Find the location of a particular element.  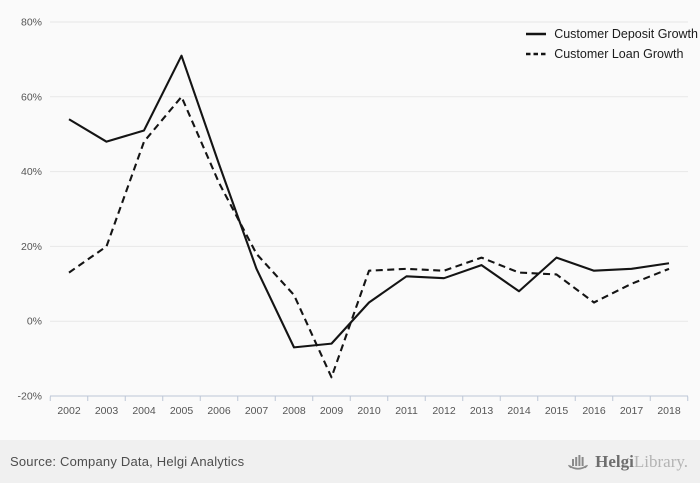

x-tick-label: 2005 is located at coordinates (182, 411).